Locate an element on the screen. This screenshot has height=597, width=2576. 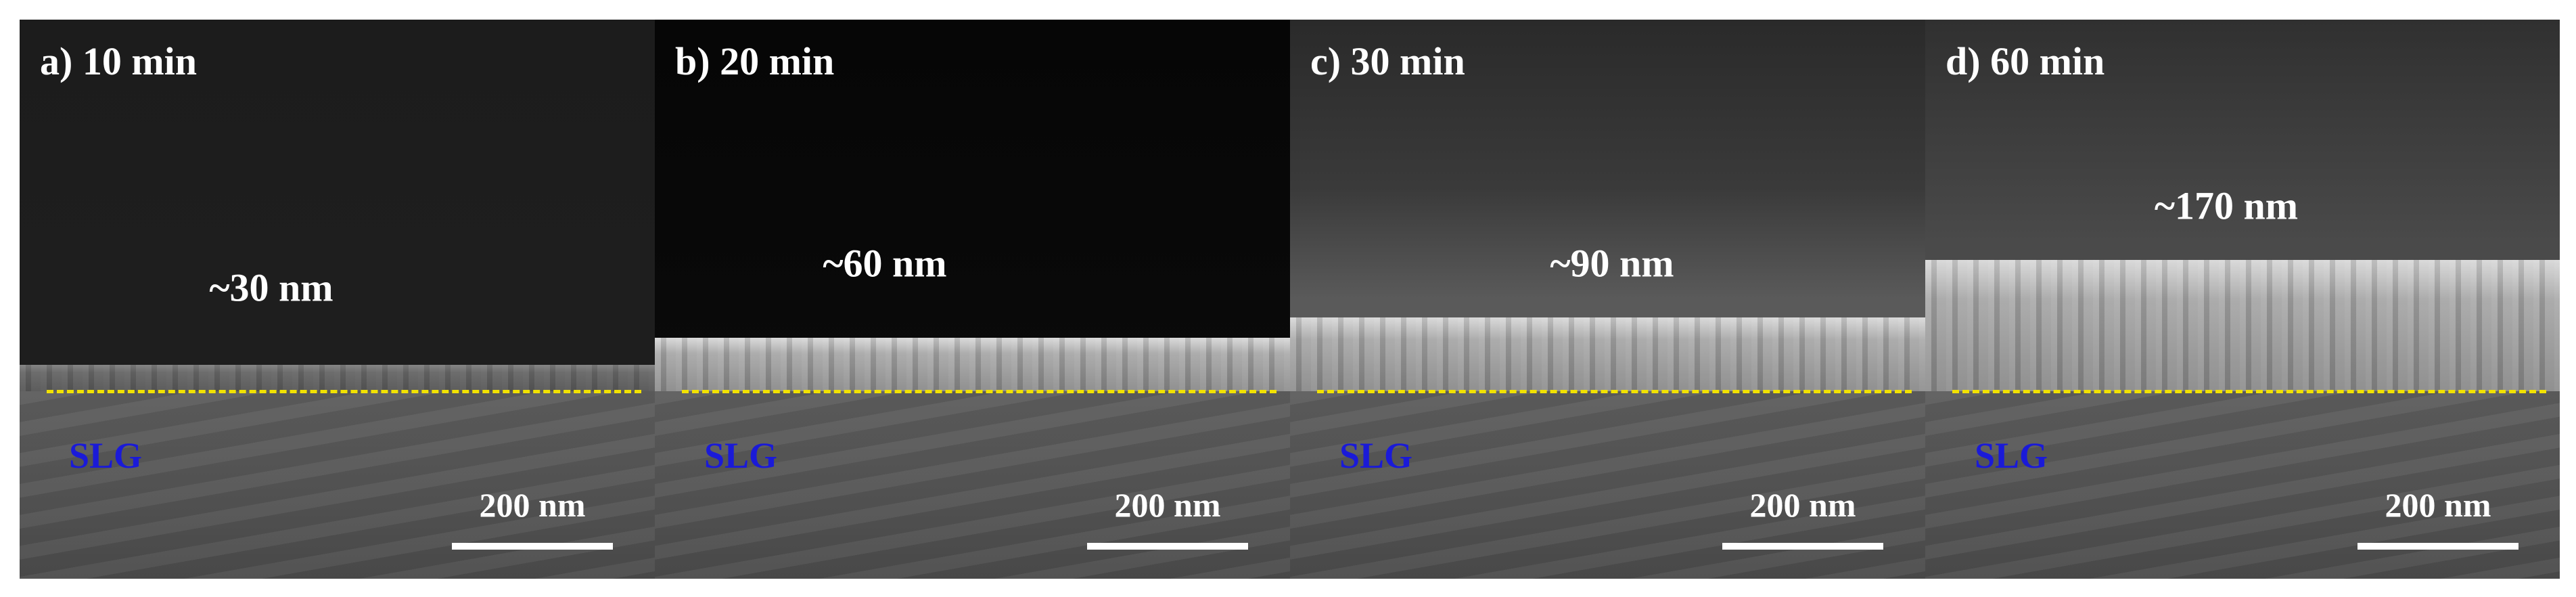
thickness-label: ~30 nm is located at coordinates (271, 287).